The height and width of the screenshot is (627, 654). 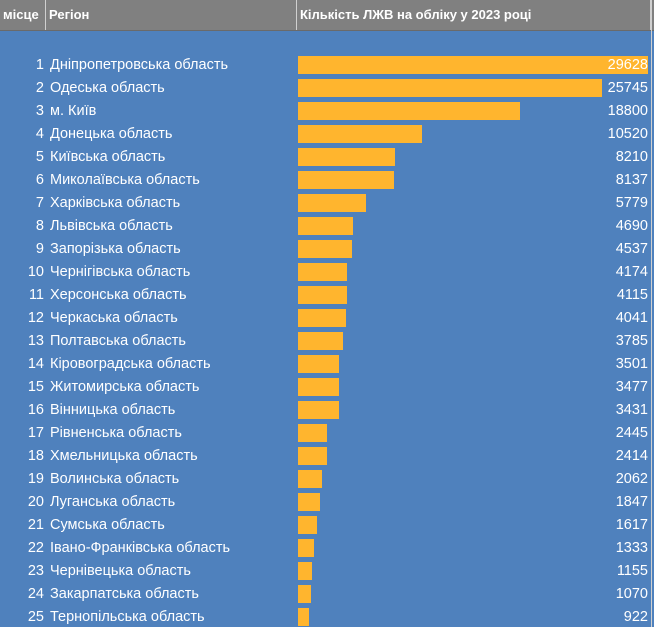 What do you see at coordinates (130, 364) in the screenshot?
I see `region-label: Кіровоградська область` at bounding box center [130, 364].